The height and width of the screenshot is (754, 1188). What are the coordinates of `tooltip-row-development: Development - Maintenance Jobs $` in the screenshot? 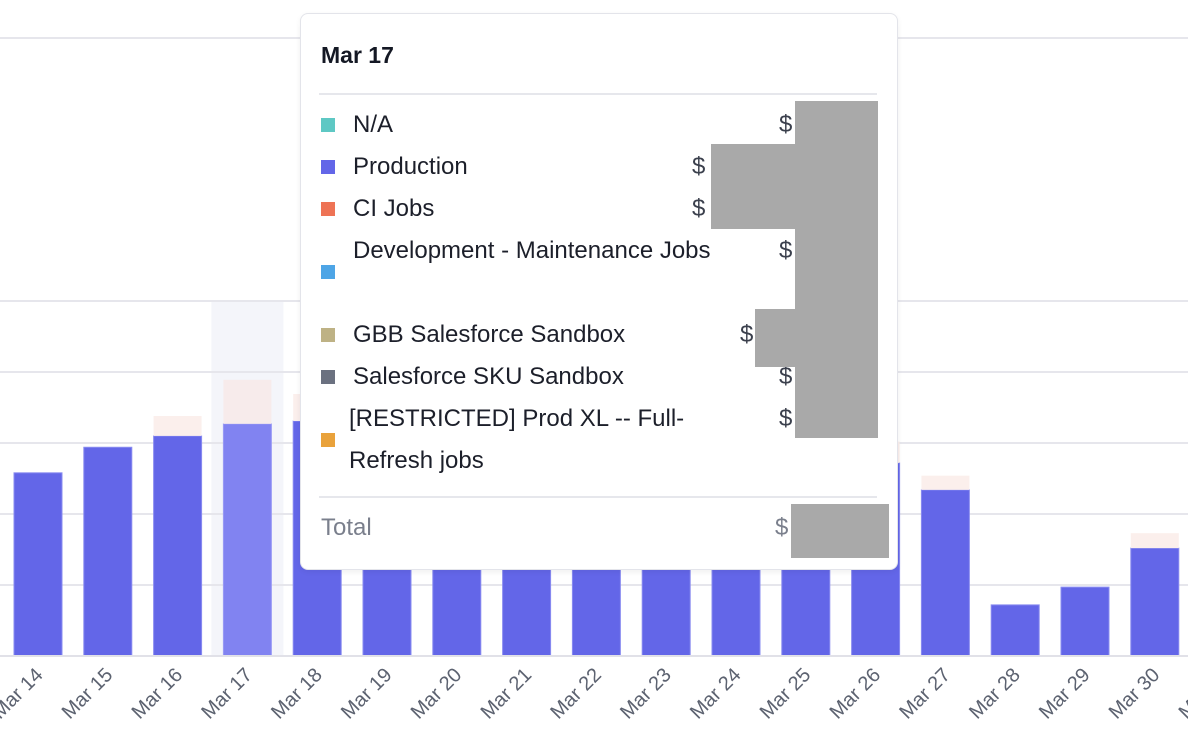 It's located at (599, 272).